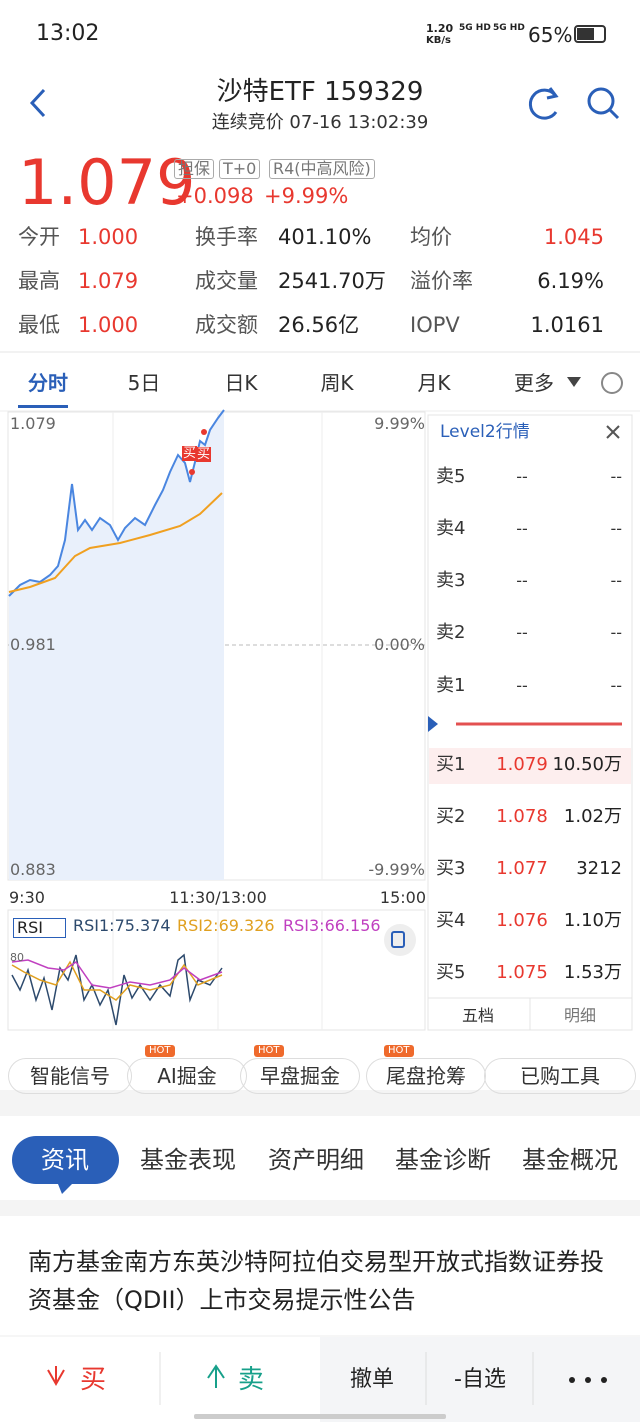 This screenshot has height=1422, width=640. I want to click on stat-value: 2541.70万, so click(332, 280).